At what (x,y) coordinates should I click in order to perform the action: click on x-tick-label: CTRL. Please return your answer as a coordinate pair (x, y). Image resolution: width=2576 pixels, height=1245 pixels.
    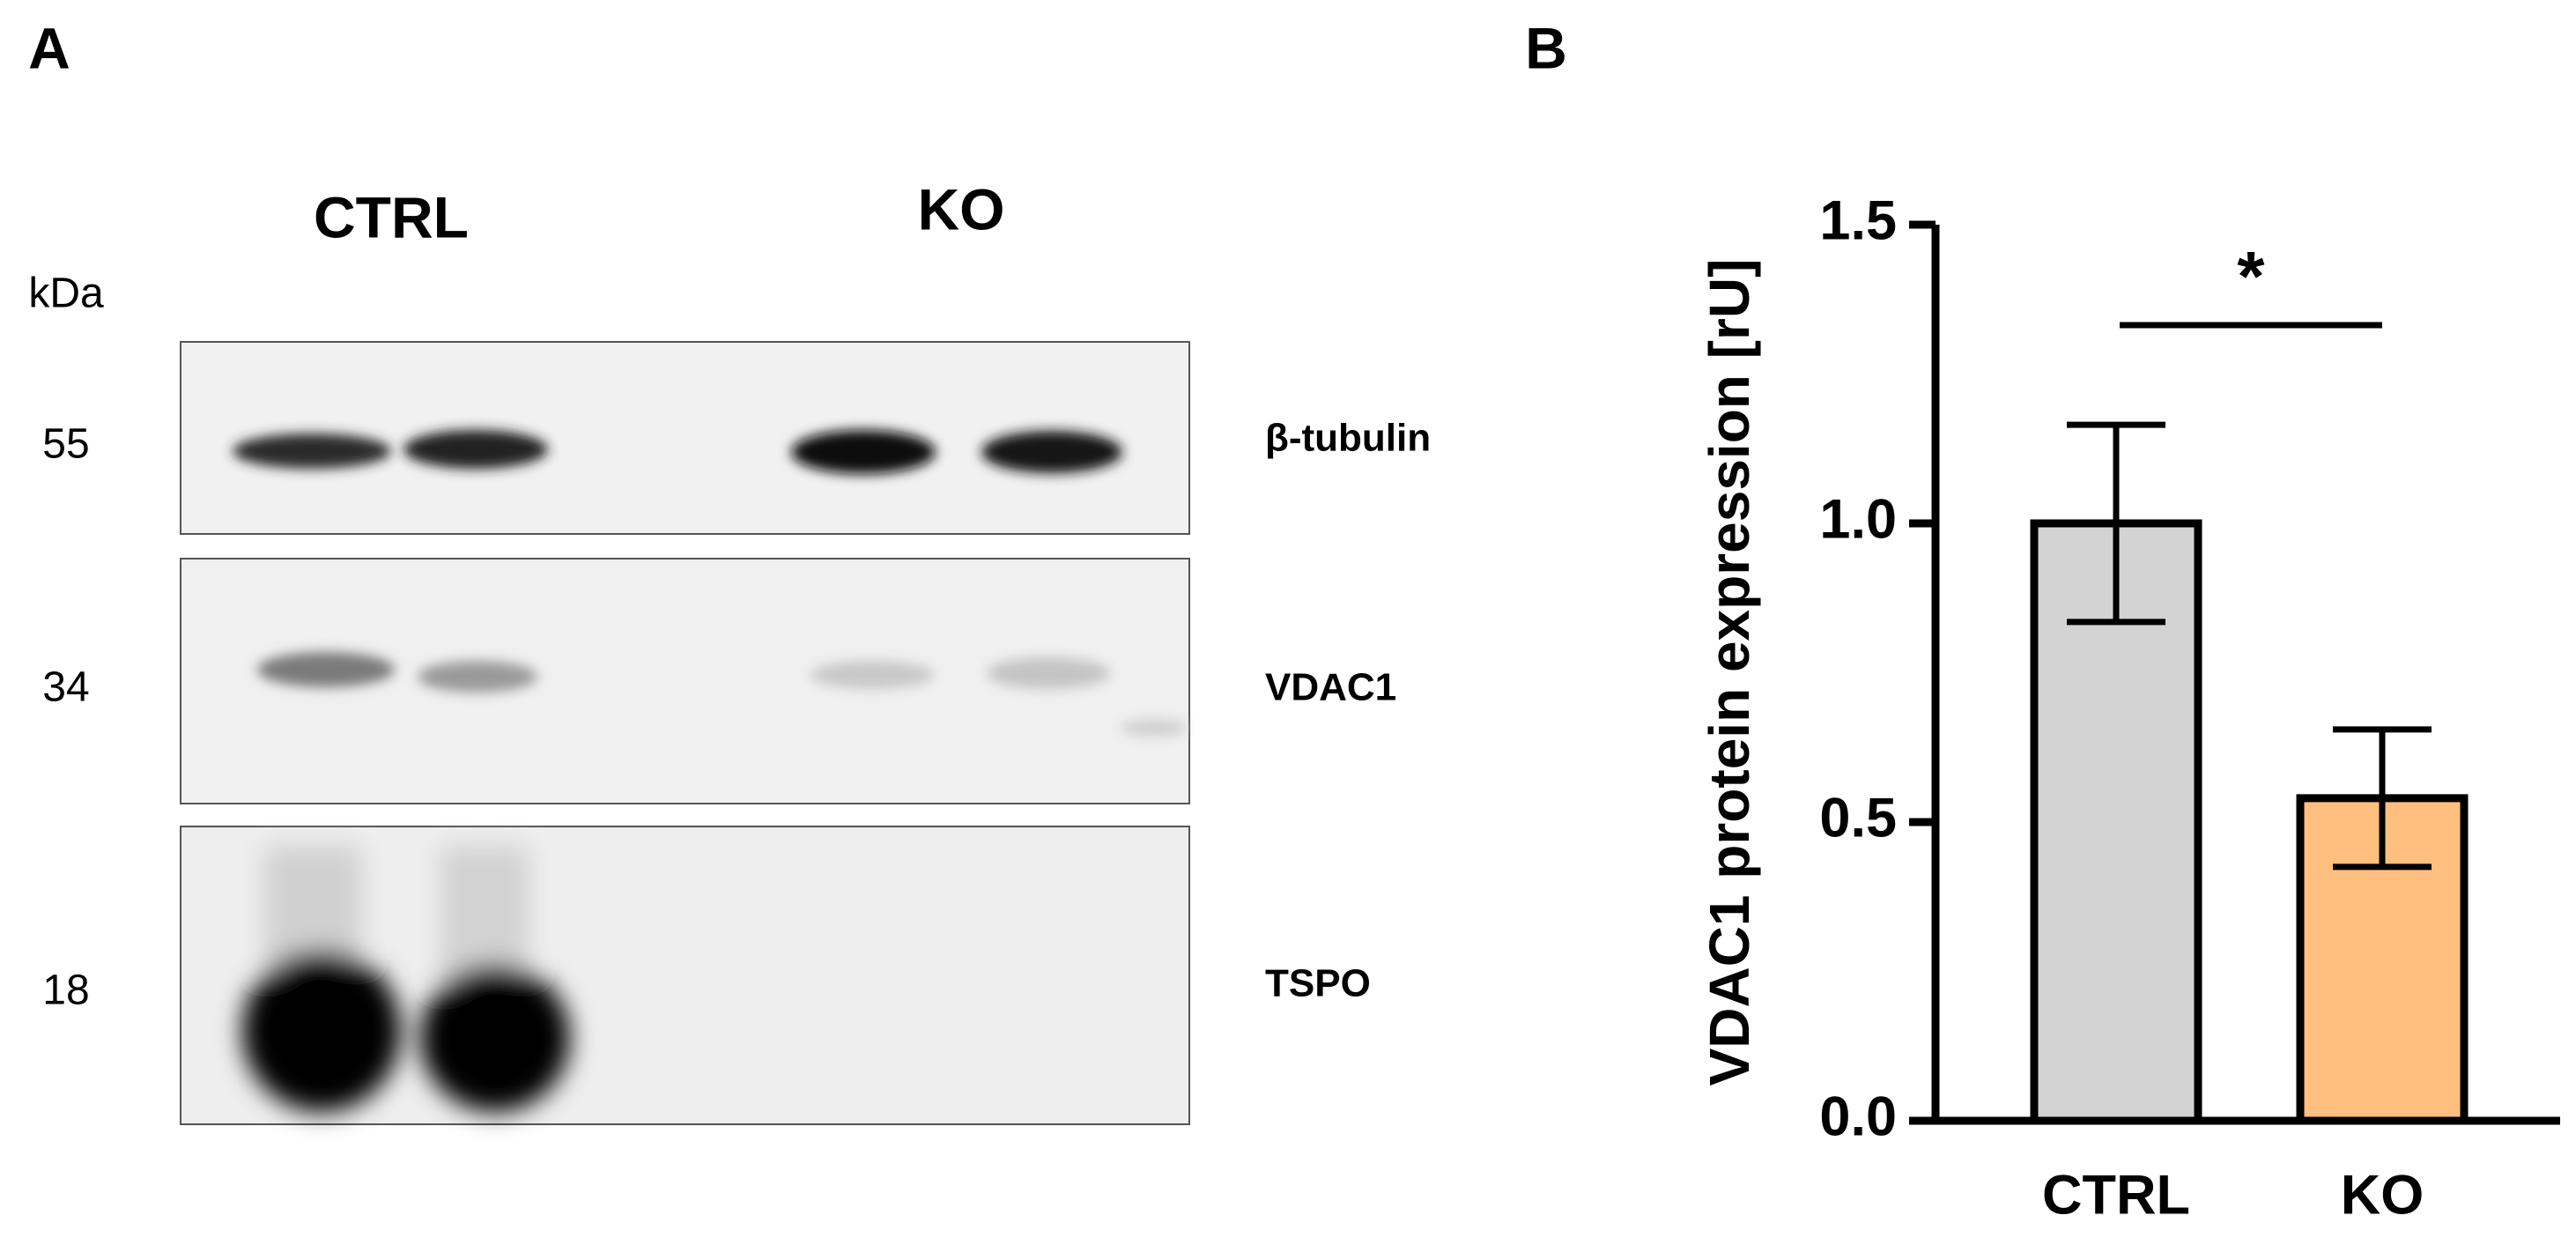
    Looking at the image, I should click on (2116, 1195).